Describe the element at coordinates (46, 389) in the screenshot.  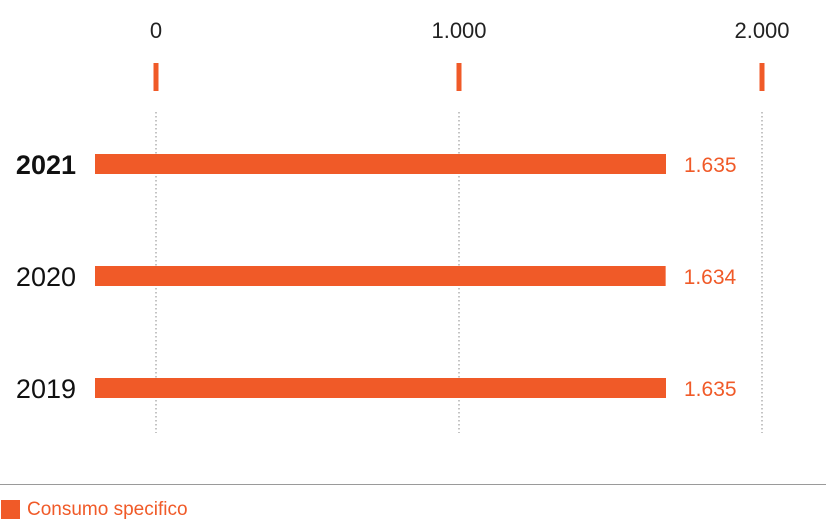
I see `category-label-2019: 2019` at that location.